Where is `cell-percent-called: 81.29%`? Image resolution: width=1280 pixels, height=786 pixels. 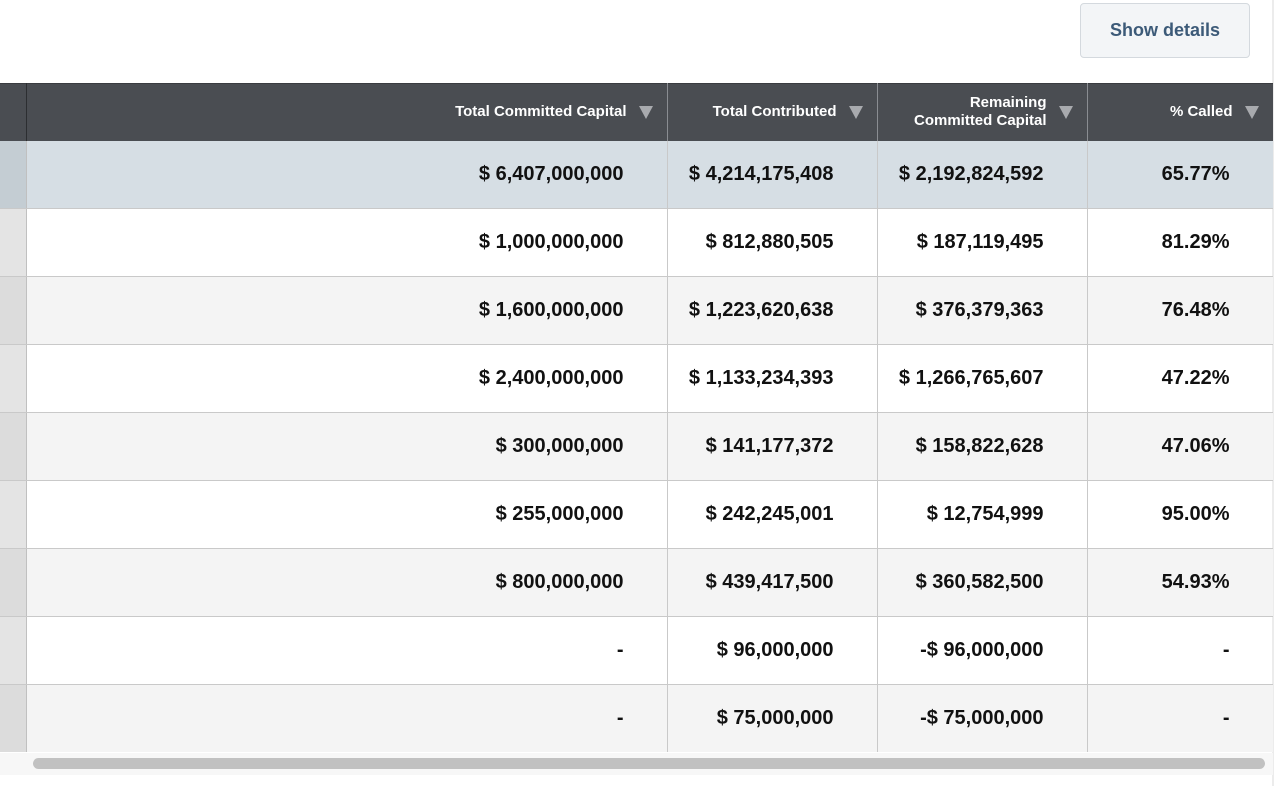 cell-percent-called: 81.29% is located at coordinates (1180, 242).